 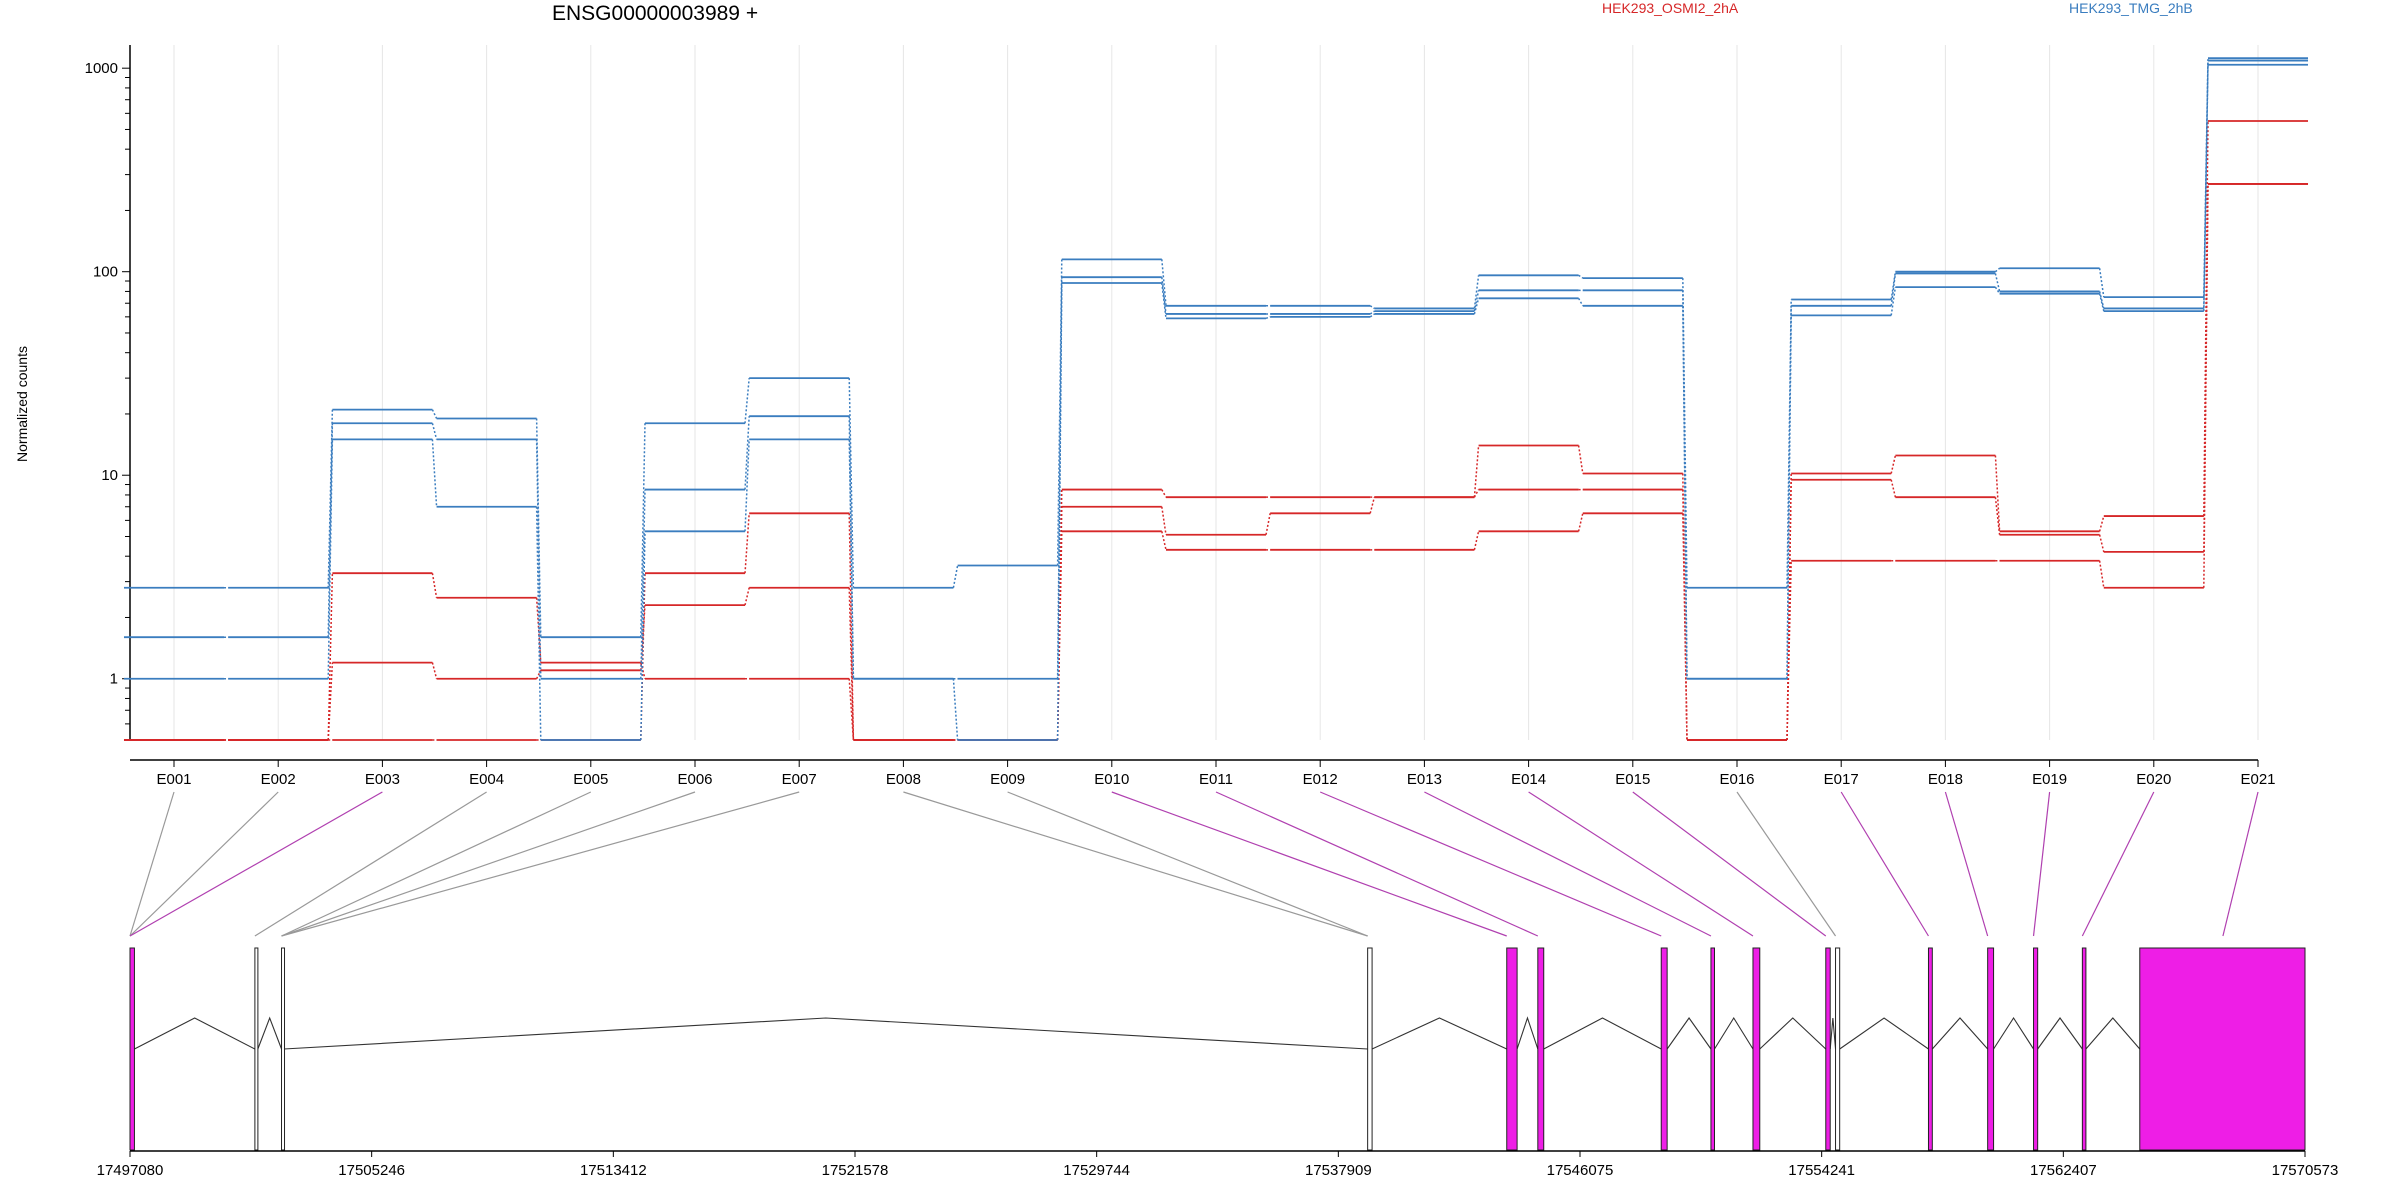 I want to click on mapping-line-e007, so click(x=540, y=864).